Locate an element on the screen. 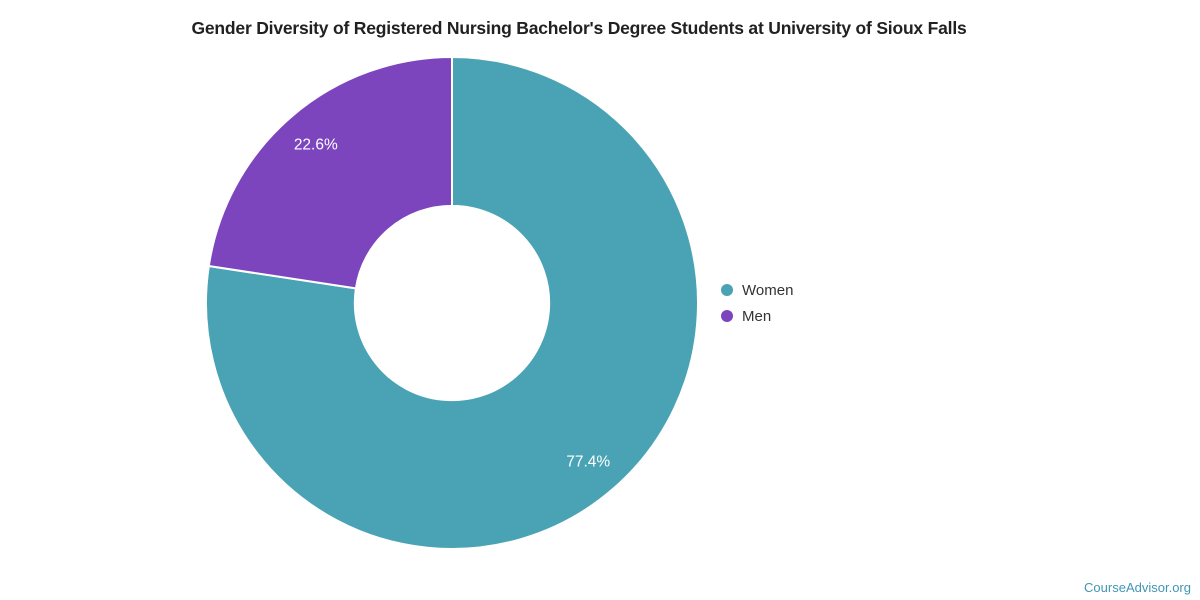  legend-item-men: Men is located at coordinates (757, 316).